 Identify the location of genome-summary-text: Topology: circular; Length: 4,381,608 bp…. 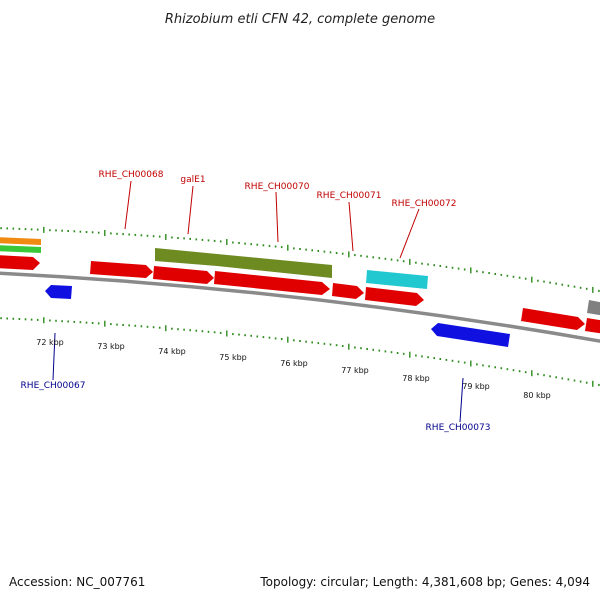
(424, 582).